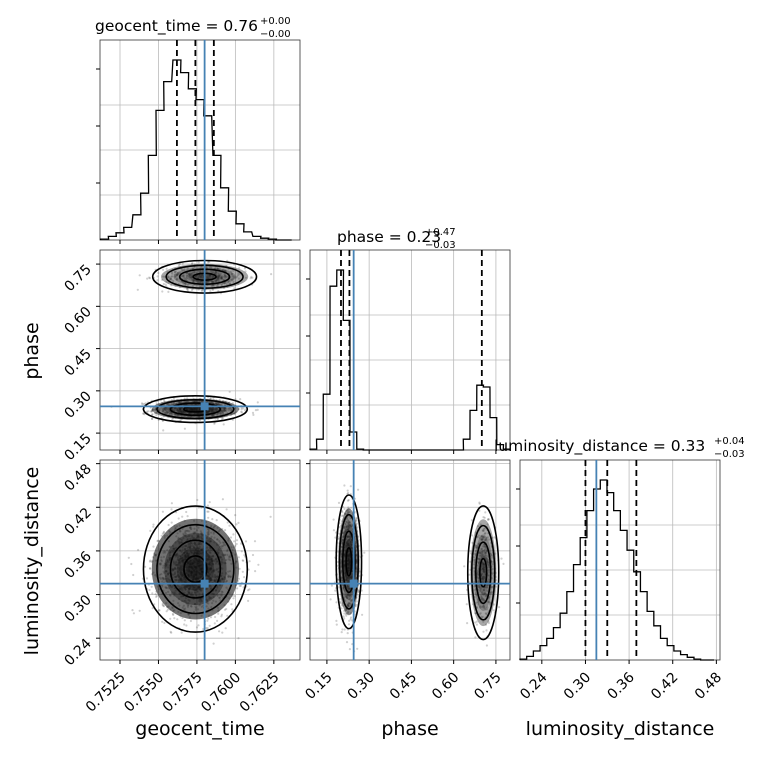  Describe the element at coordinates (275, 21) in the screenshot. I see `title-geocent-time-plus: +0.00` at that location.